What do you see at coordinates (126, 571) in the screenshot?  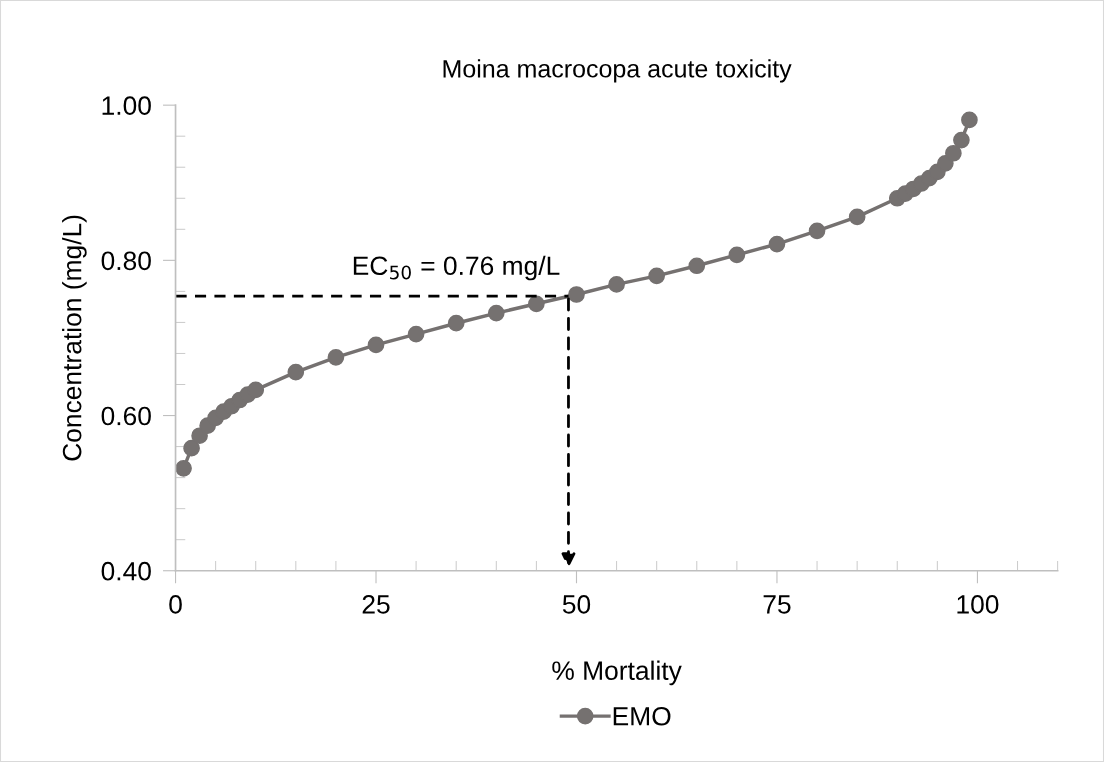 I see `y-tick-label: 0.40` at bounding box center [126, 571].